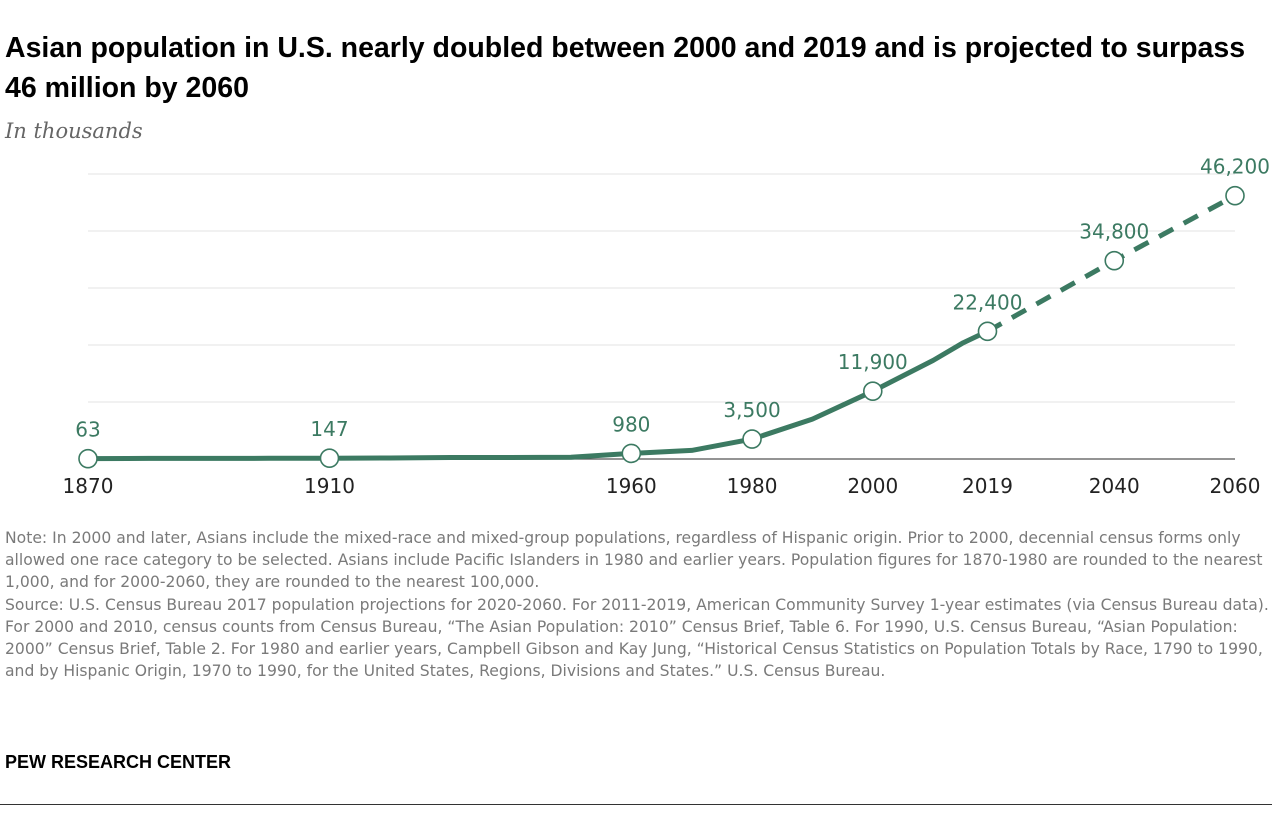 Image resolution: width=1280 pixels, height=815 pixels. Describe the element at coordinates (987, 302) in the screenshot. I see `data-label: 22,400` at that location.